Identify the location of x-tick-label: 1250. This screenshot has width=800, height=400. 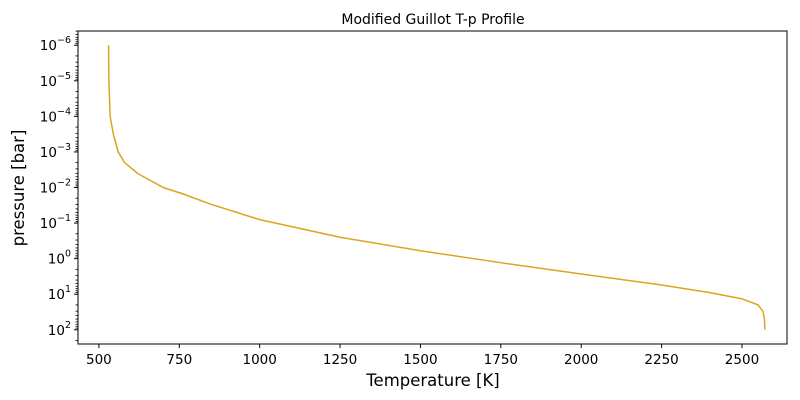
(340, 360).